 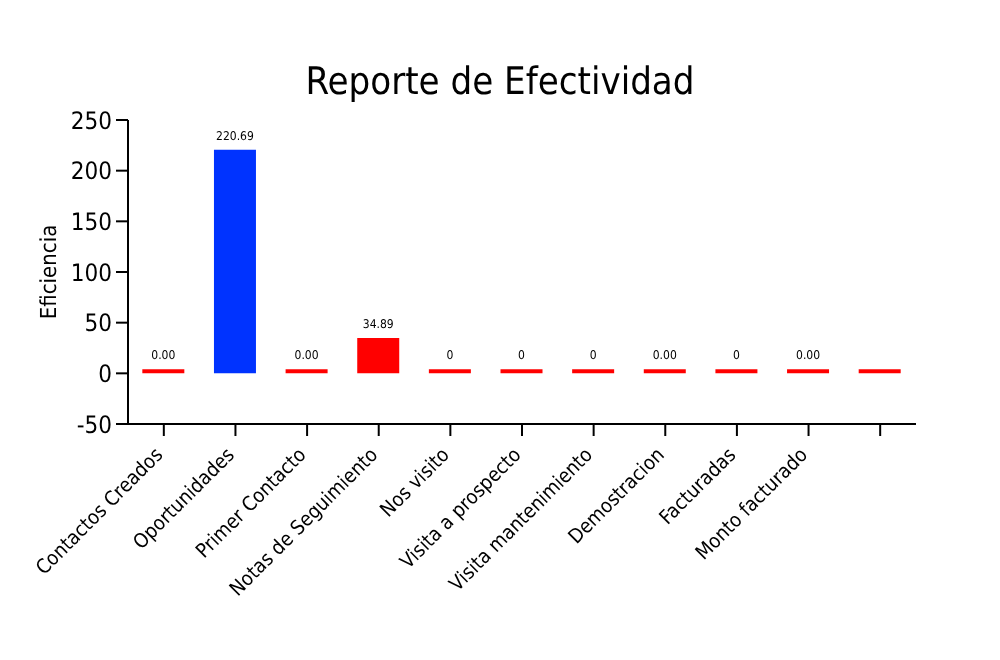 I want to click on y-tick-label: 200, so click(x=91, y=171).